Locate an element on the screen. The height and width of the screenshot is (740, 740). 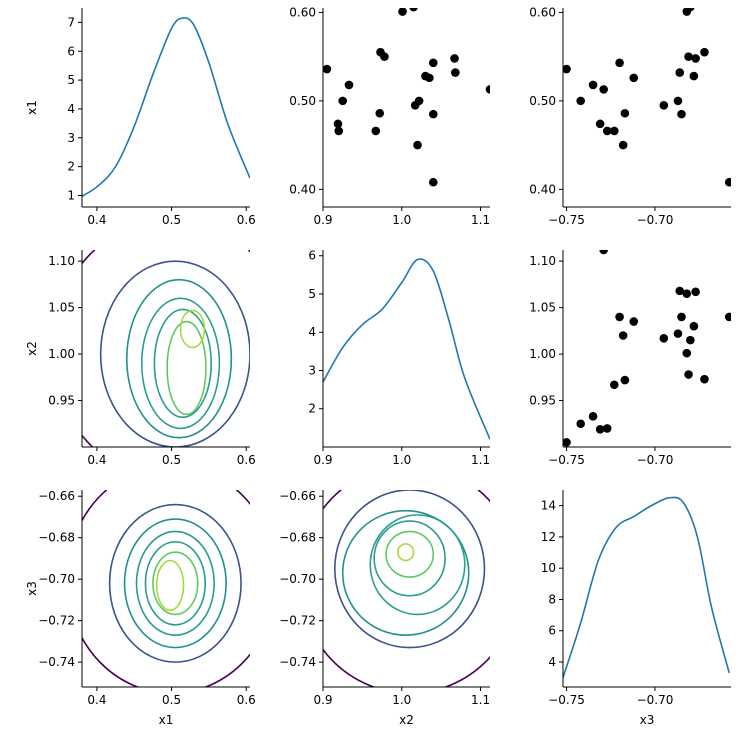
kde-line-x1 is located at coordinates (166, 107).